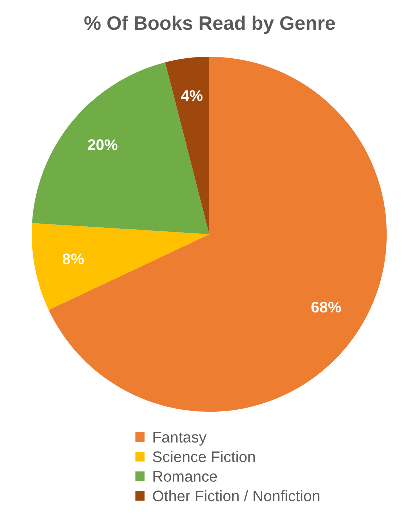 The width and height of the screenshot is (420, 519). I want to click on legend-label: Other Fiction / Nonfiction, so click(236, 496).